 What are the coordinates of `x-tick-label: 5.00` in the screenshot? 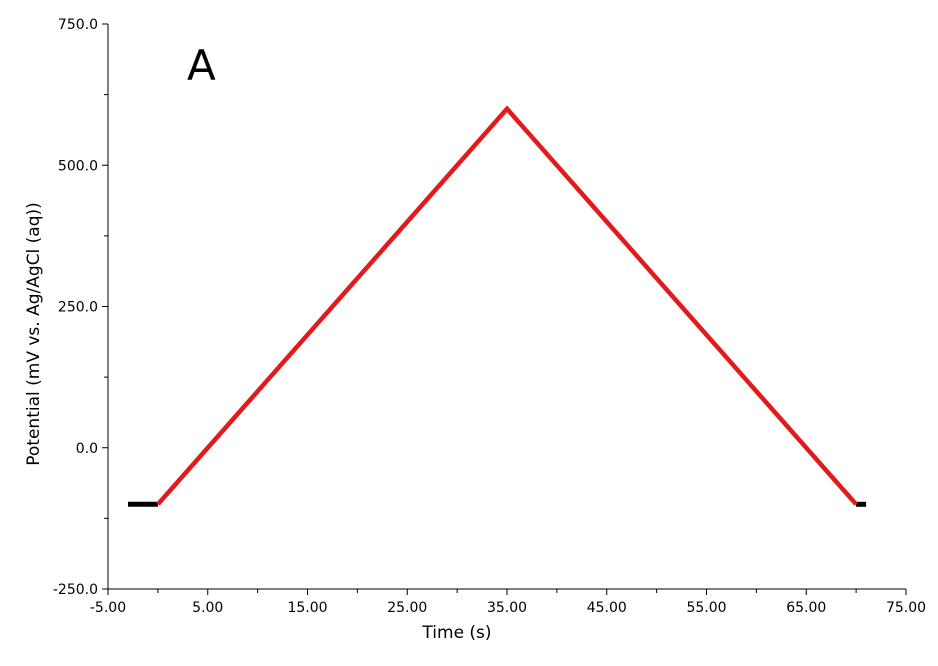 It's located at (207, 608).